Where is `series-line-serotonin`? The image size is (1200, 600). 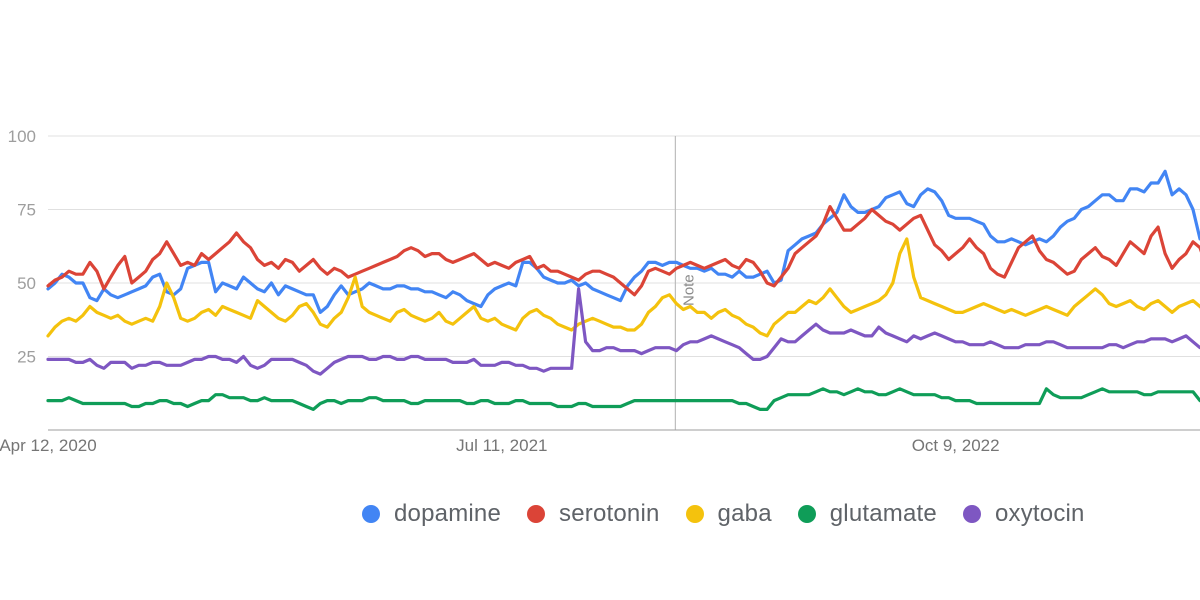 series-line-serotonin is located at coordinates (623, 251).